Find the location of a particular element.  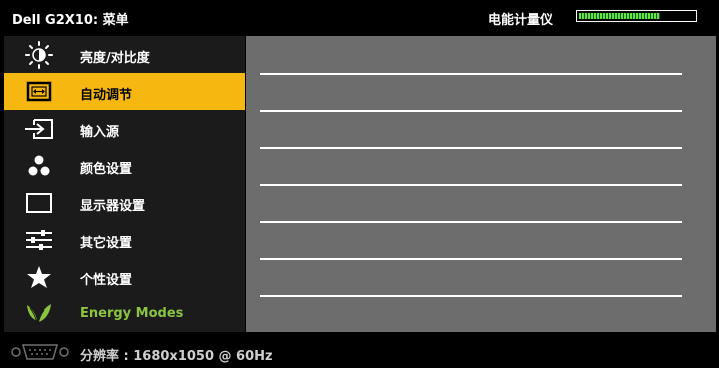

menu-item-label: 其它设置 is located at coordinates (106, 243).